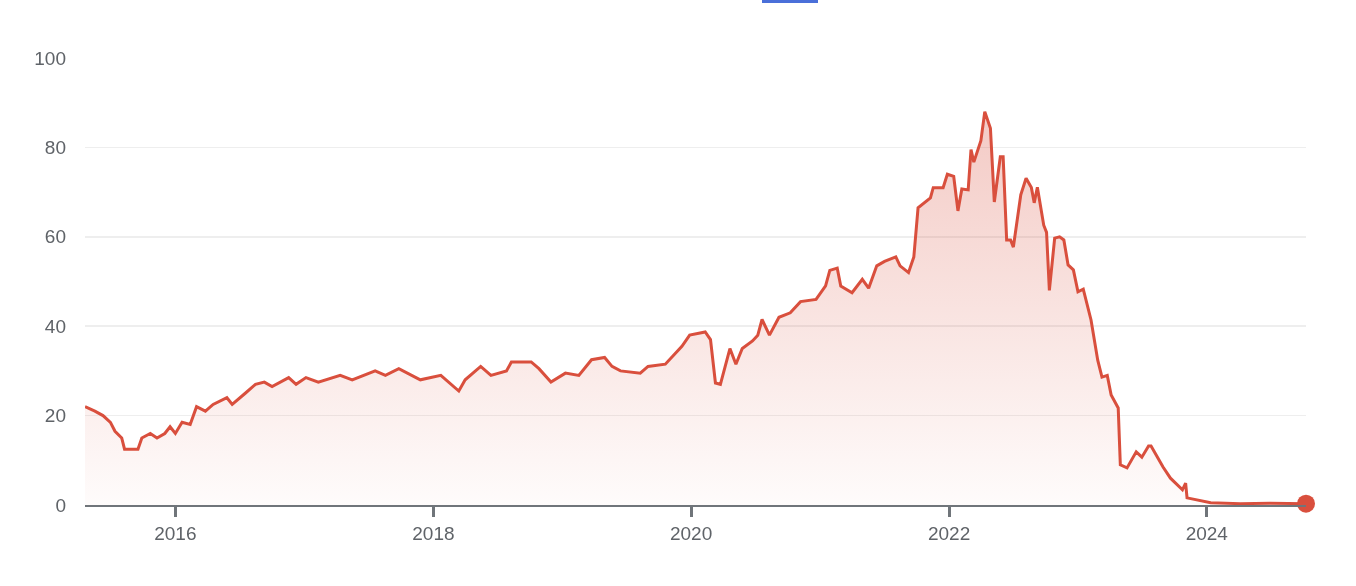 The width and height of the screenshot is (1356, 586). Describe the element at coordinates (50, 58) in the screenshot. I see `y-tick-label: 100` at that location.